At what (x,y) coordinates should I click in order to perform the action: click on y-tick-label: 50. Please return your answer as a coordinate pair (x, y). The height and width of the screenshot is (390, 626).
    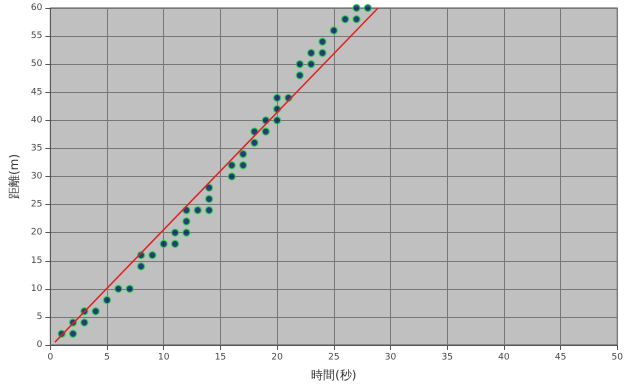
    Looking at the image, I should click on (36, 64).